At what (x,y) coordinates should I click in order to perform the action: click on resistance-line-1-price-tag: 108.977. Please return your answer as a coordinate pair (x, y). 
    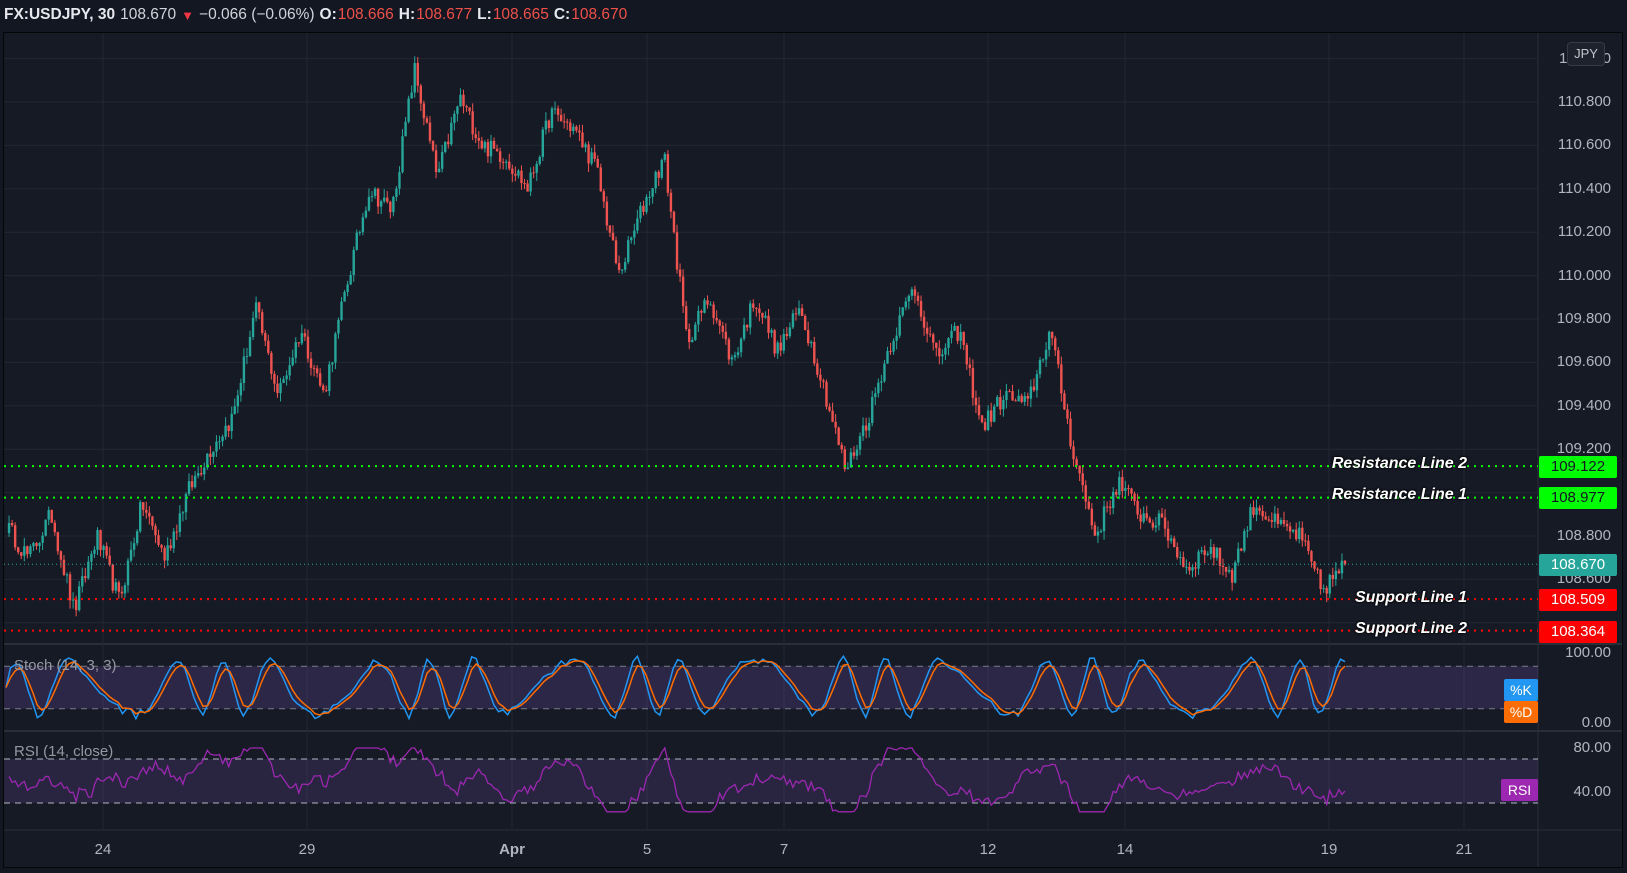
    Looking at the image, I should click on (1578, 498).